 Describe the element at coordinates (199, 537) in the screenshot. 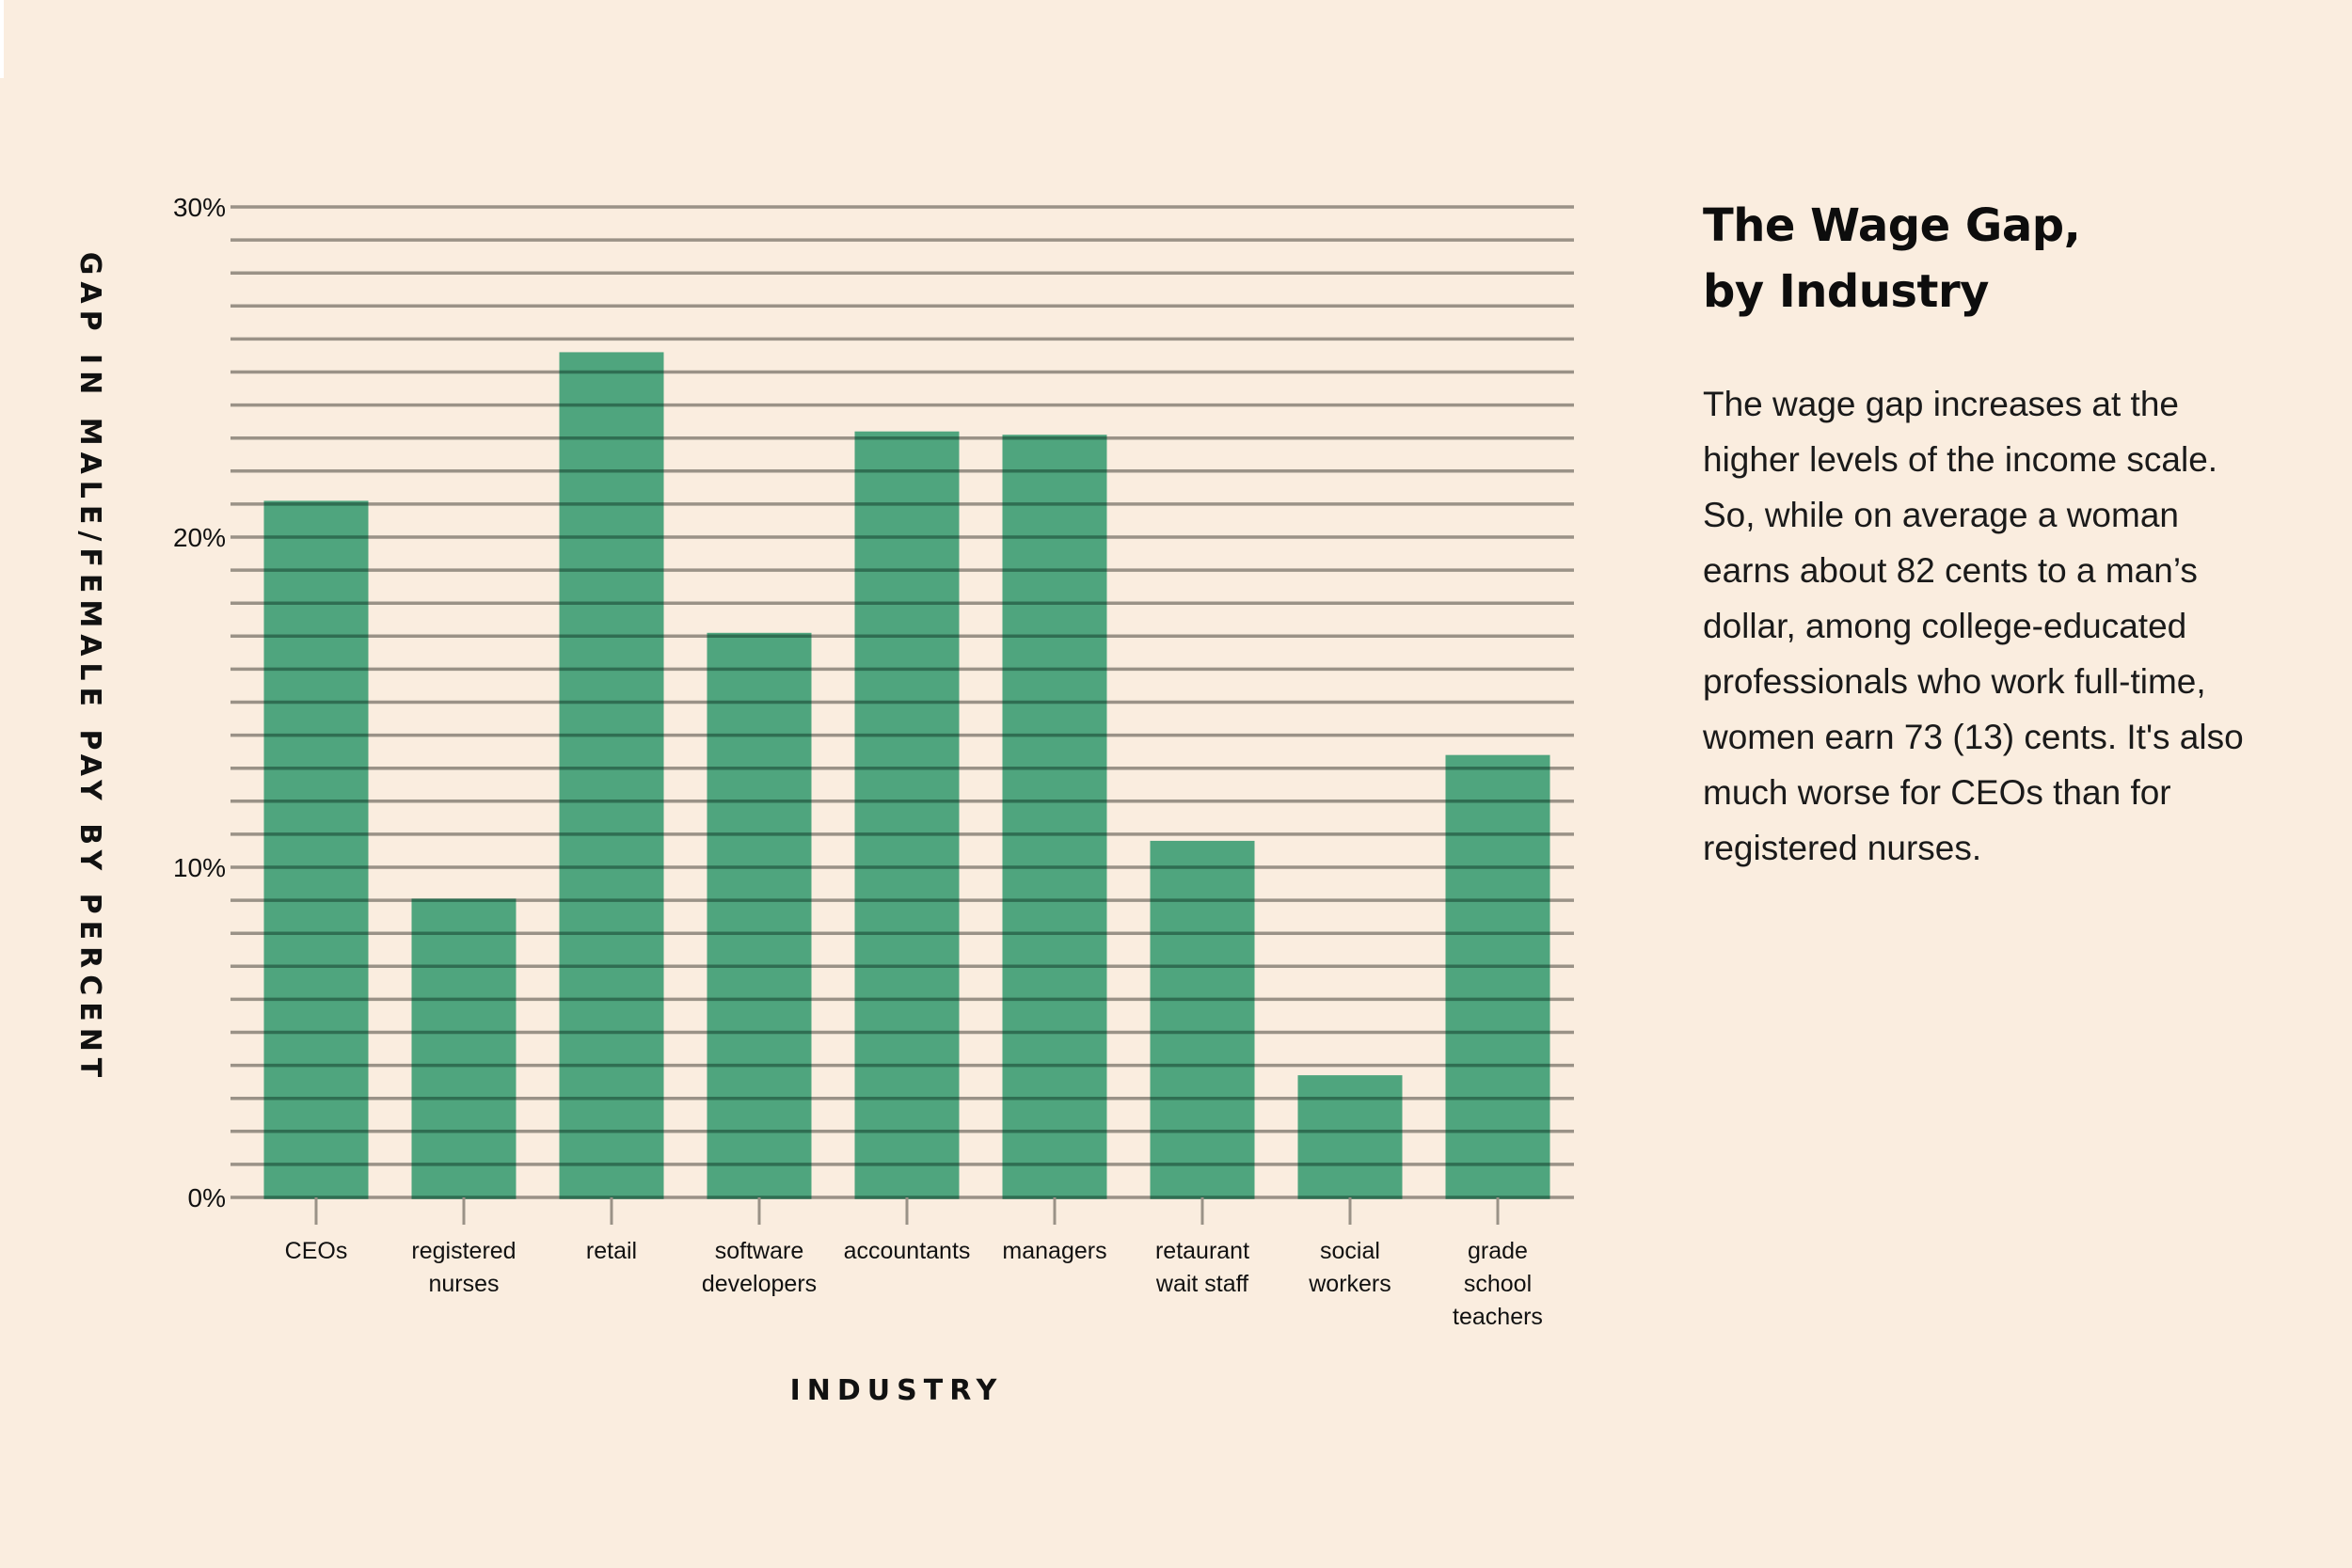

I see `y-tick-label: 20%` at that location.